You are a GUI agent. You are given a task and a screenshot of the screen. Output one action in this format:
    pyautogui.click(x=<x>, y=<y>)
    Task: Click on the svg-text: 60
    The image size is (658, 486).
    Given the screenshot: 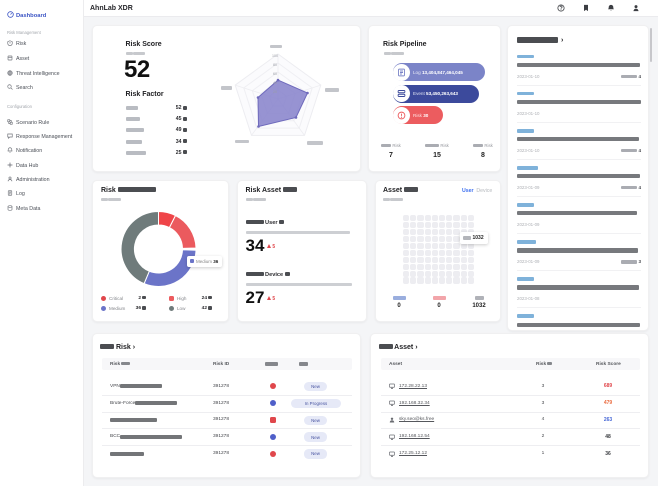 What is the action you would take?
    pyautogui.click(x=275, y=74)
    